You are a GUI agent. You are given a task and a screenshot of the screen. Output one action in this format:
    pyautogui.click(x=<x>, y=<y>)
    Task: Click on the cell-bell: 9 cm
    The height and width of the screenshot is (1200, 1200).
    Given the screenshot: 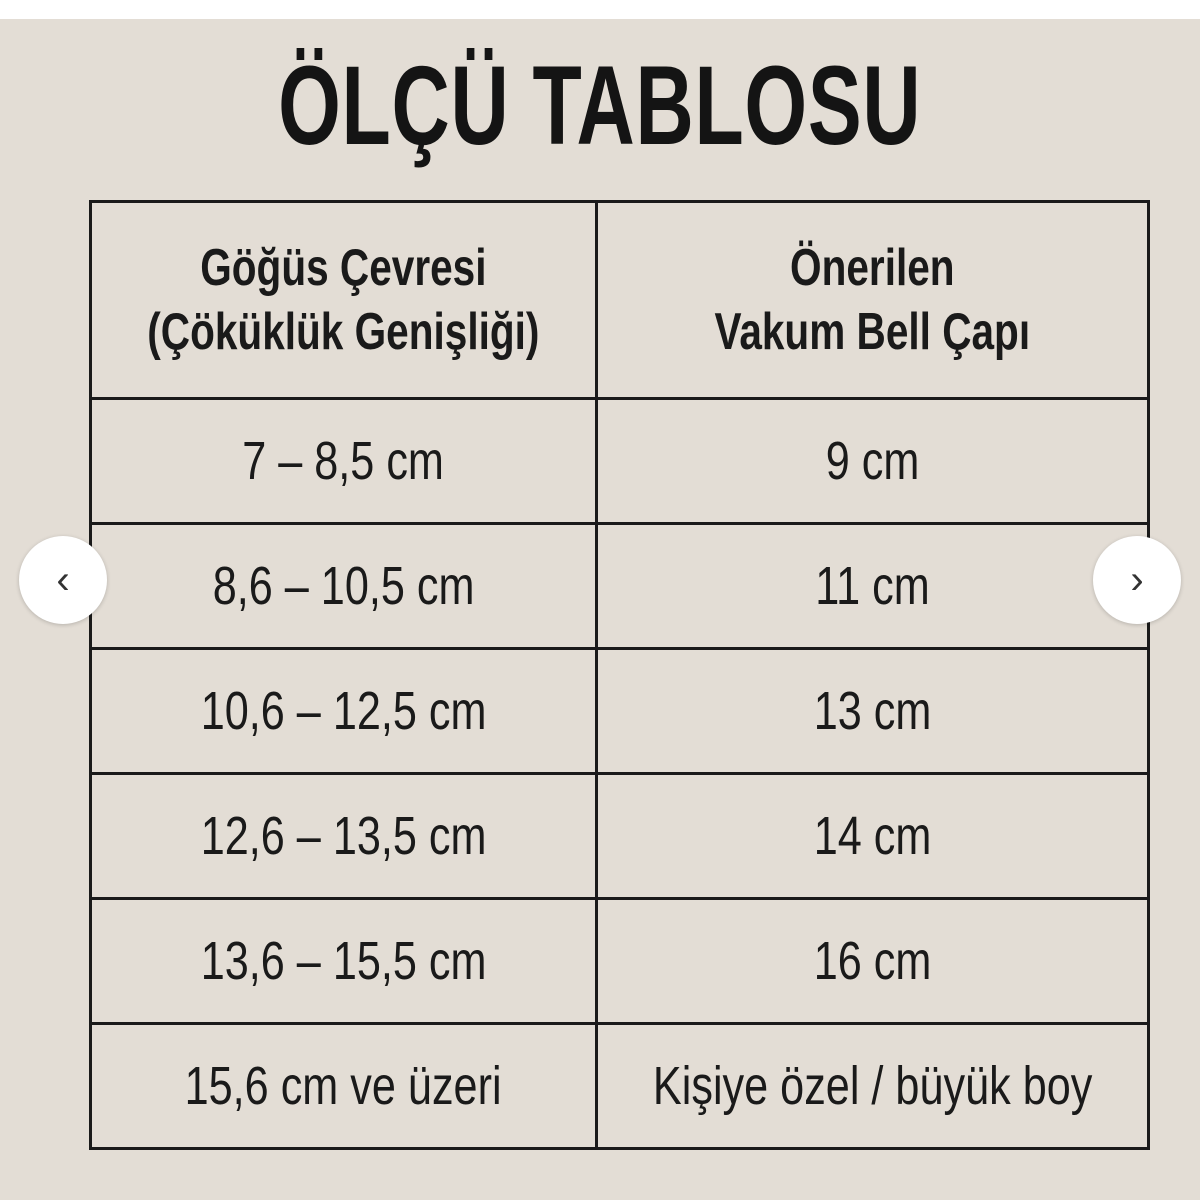 What is the action you would take?
    pyautogui.click(x=872, y=461)
    